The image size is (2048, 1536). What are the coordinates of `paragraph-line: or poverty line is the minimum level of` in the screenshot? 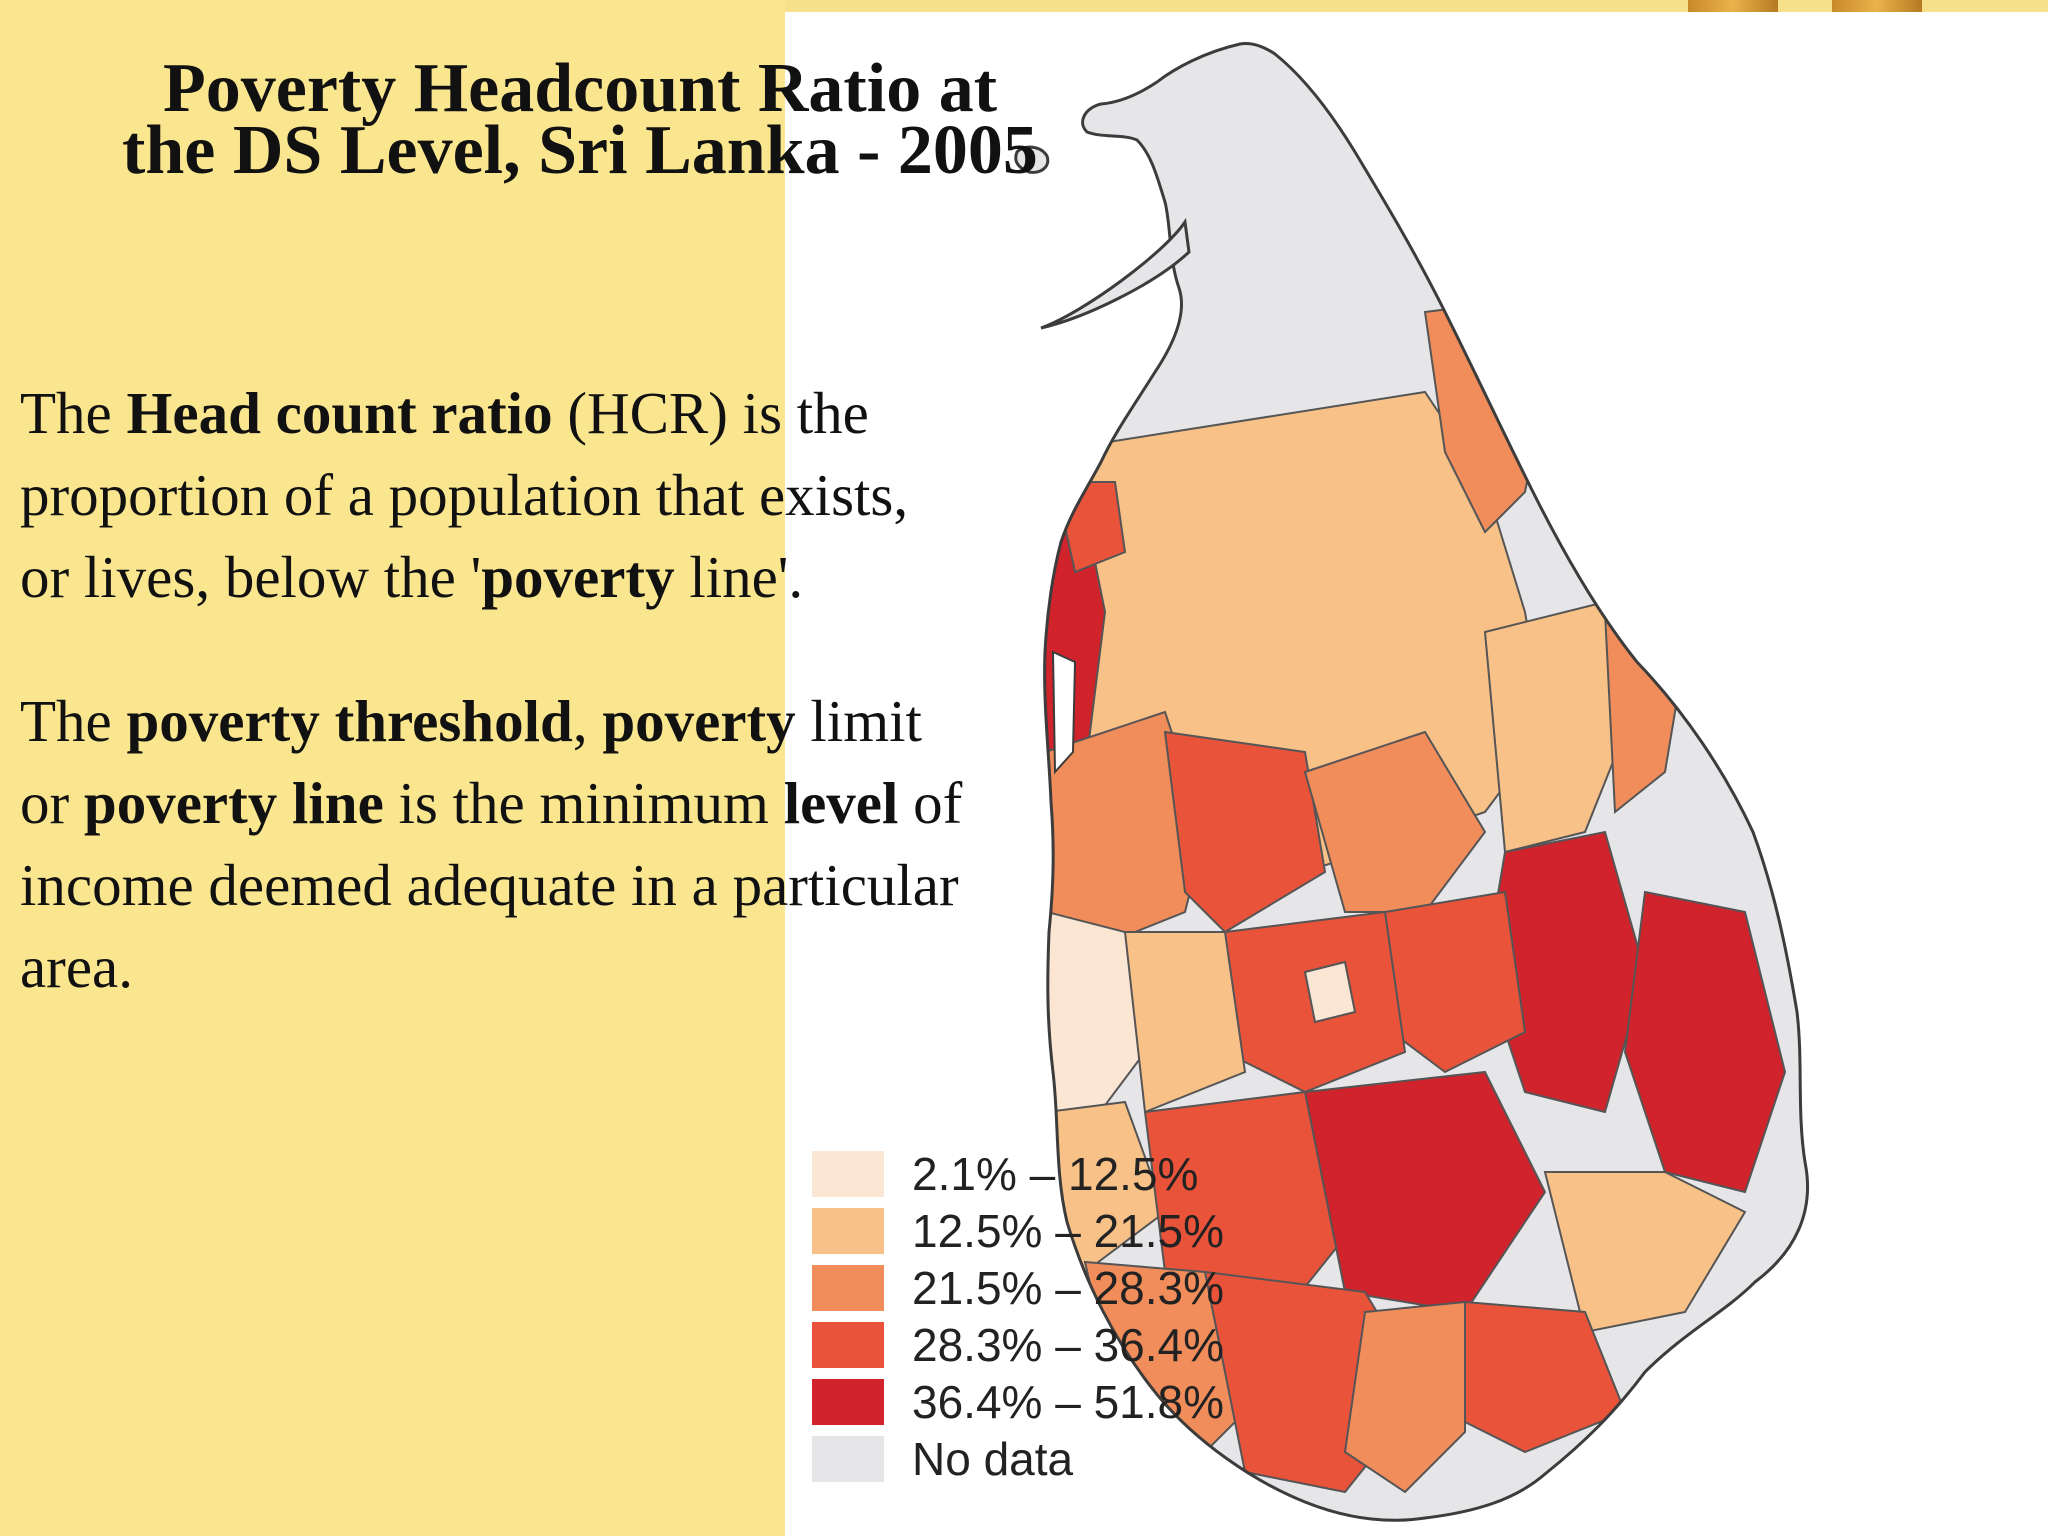 It's located at (491, 803).